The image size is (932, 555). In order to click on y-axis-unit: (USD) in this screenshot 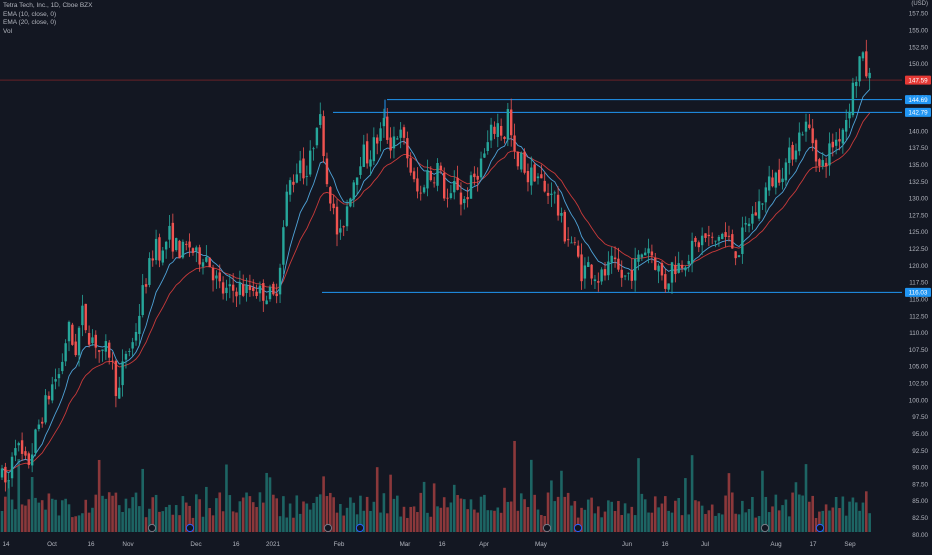, I will do `click(919, 4)`.